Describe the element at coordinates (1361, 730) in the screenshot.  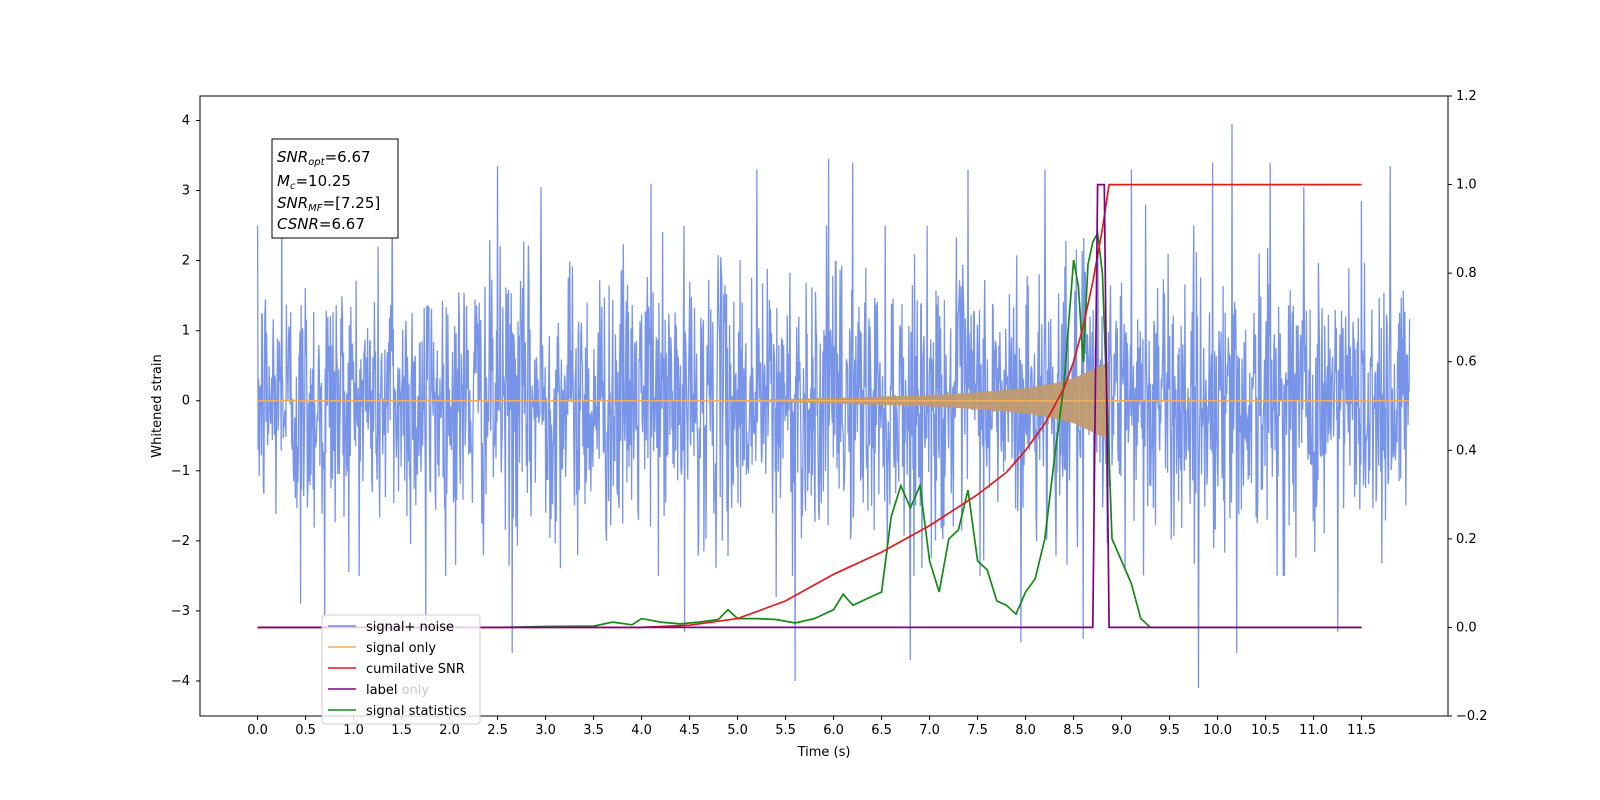
I see `x-tick-label: 11.5` at that location.